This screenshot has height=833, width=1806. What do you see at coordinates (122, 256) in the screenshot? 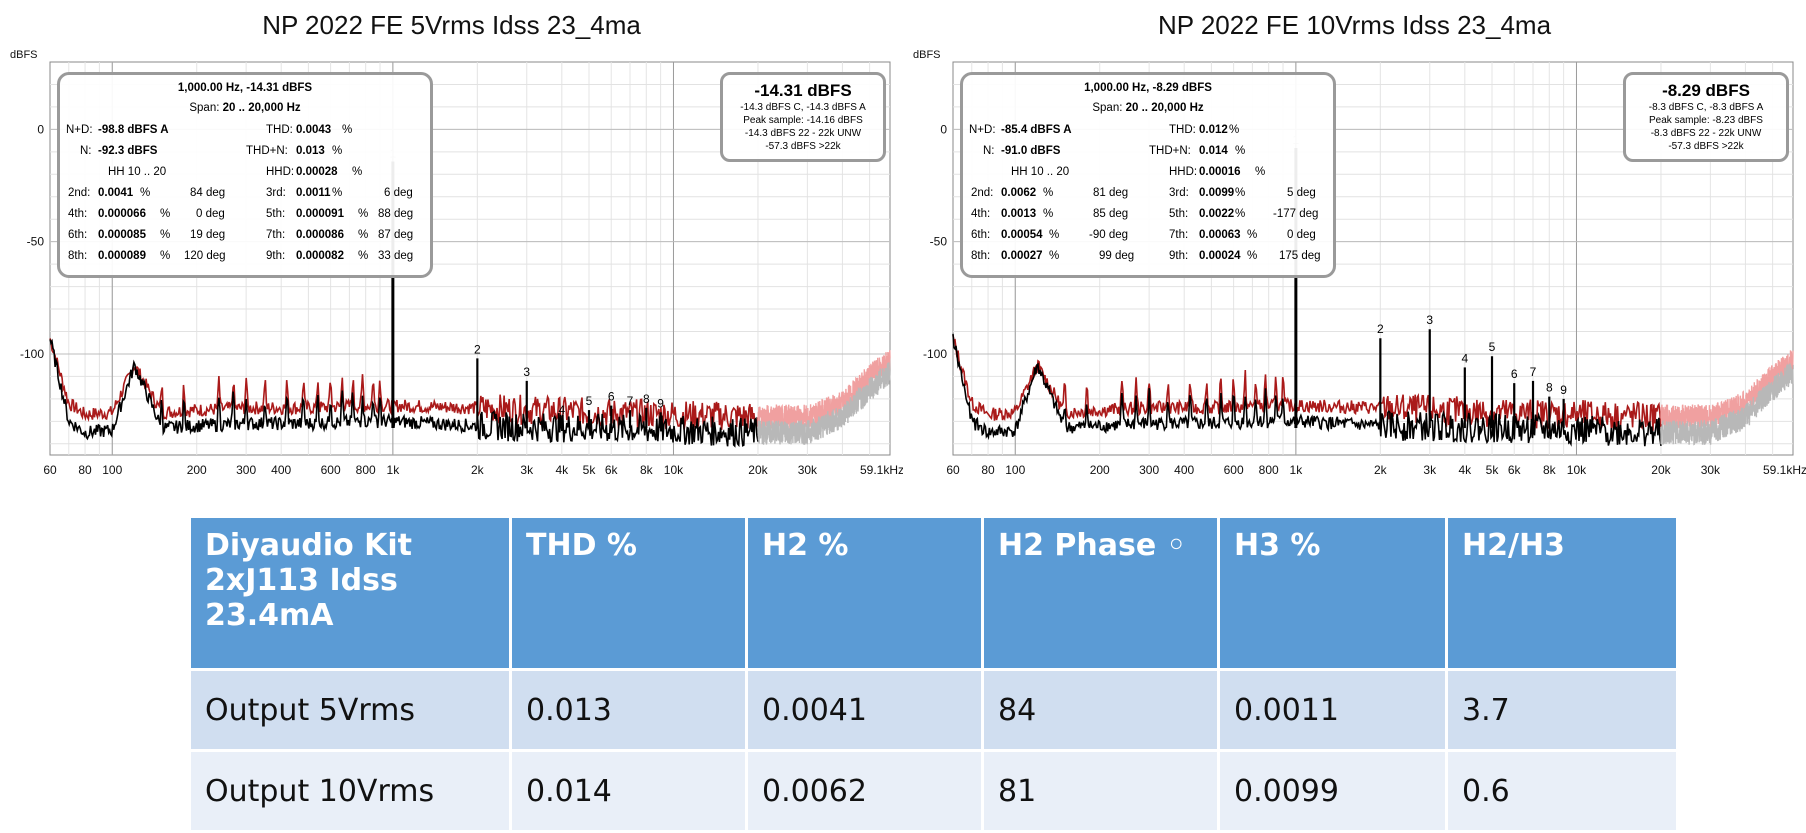
I see `harmonic-8-value: 0.000089` at bounding box center [122, 256].